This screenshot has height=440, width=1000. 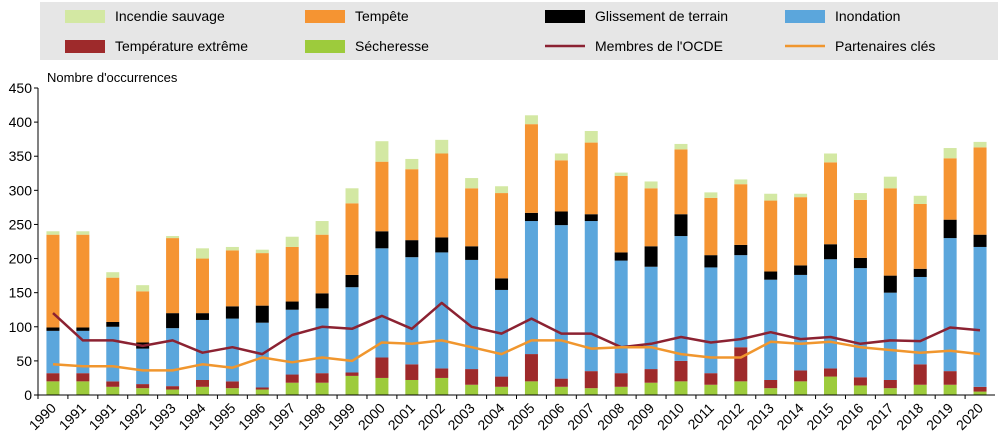 I want to click on y-tick-label: 400, so click(x=21, y=122).